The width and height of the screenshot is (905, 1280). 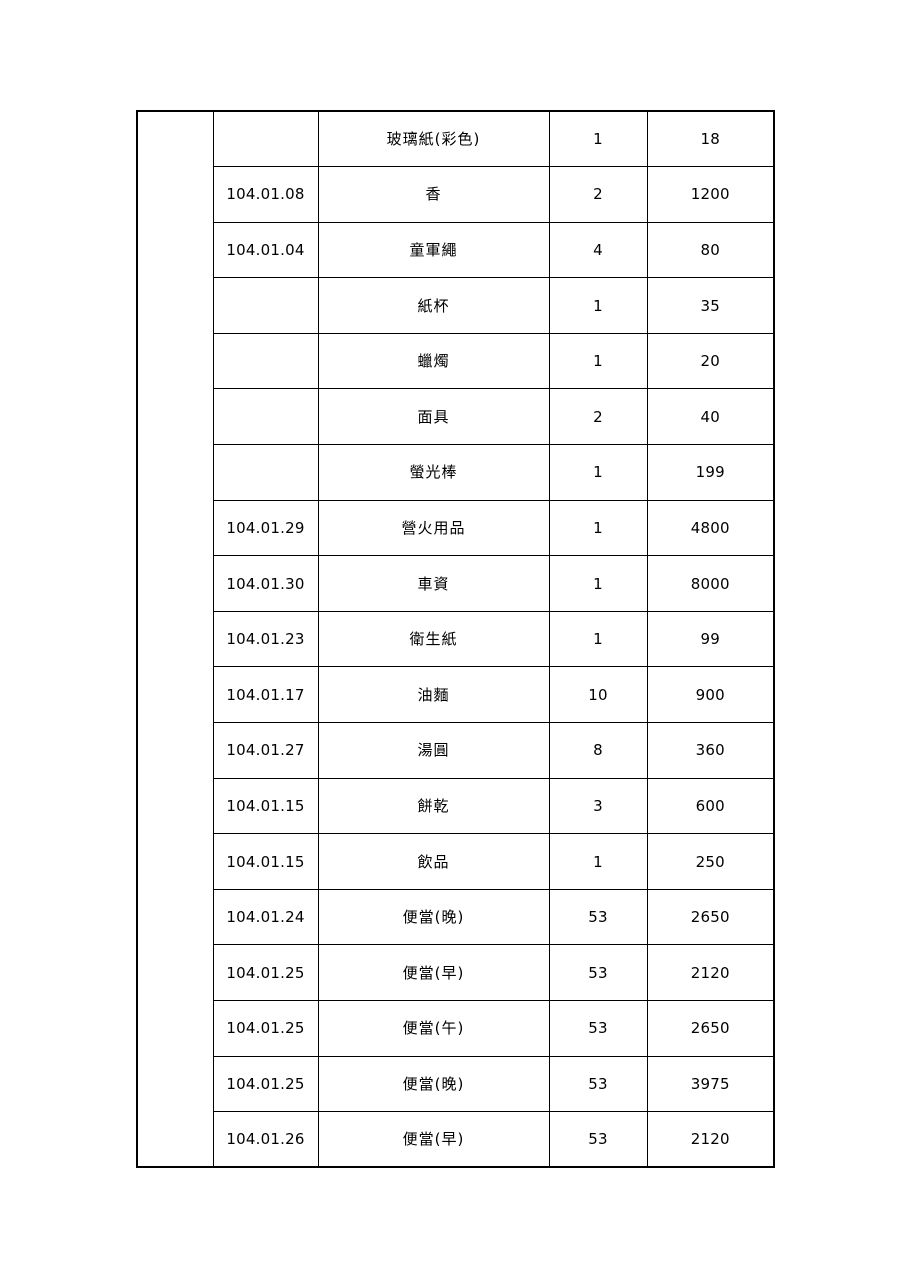 I want to click on table-row: 104.01.25 便當(早) 53 2120, so click(x=456, y=972).